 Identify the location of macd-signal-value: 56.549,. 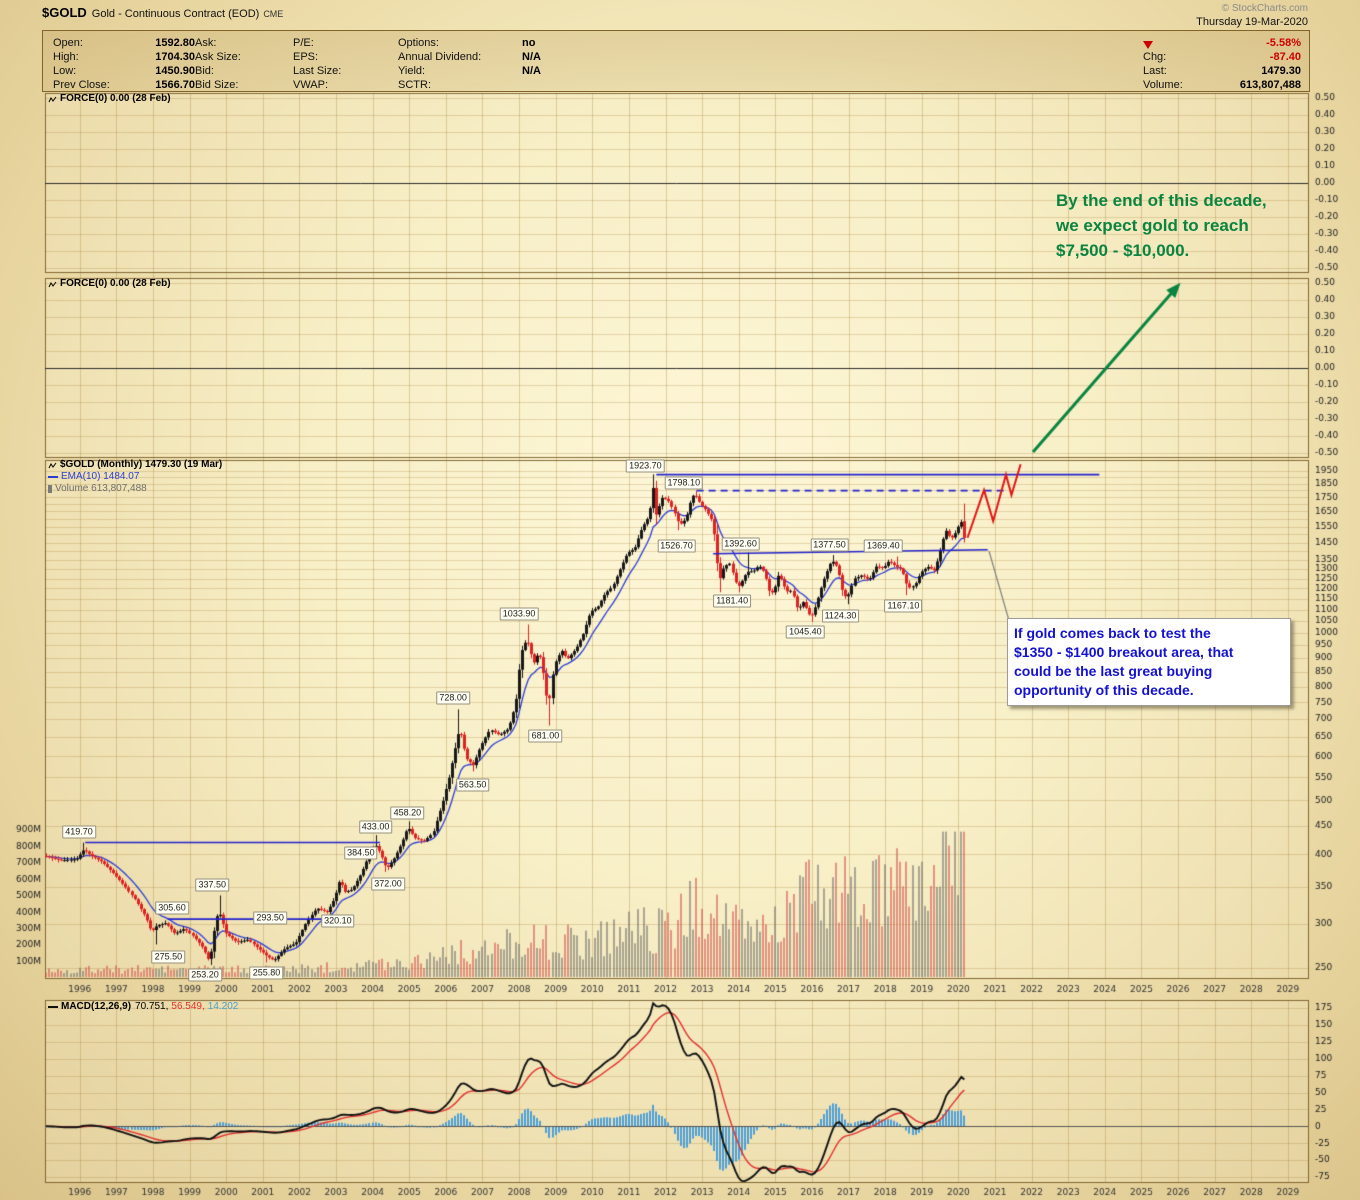
(188, 1006).